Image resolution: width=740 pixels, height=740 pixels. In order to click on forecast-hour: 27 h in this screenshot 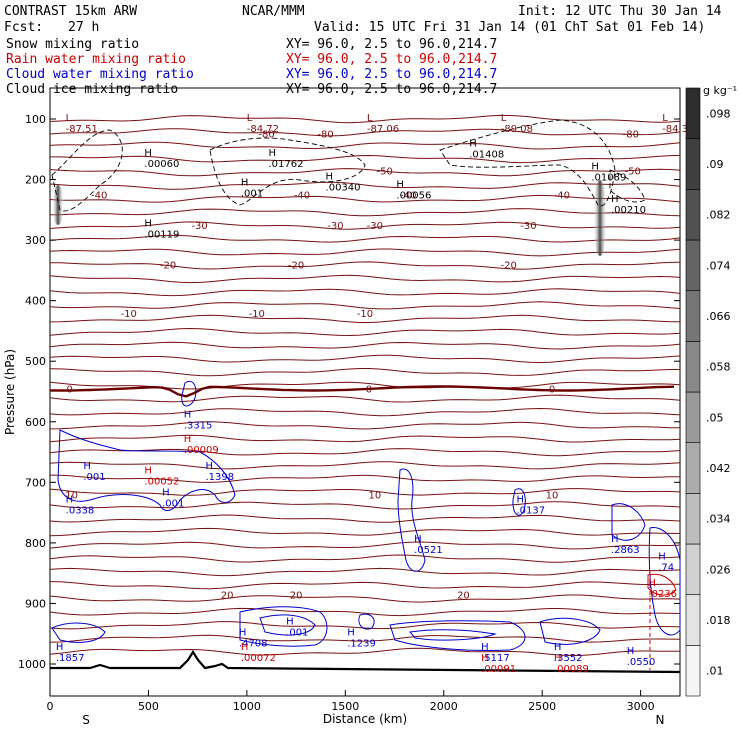, I will do `click(83, 27)`.